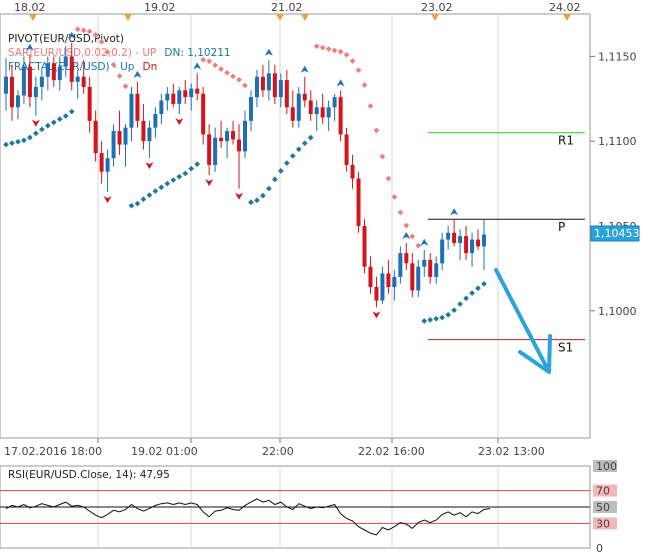 The width and height of the screenshot is (650, 553). Describe the element at coordinates (278, 451) in the screenshot. I see `time-label: 22:00` at that location.